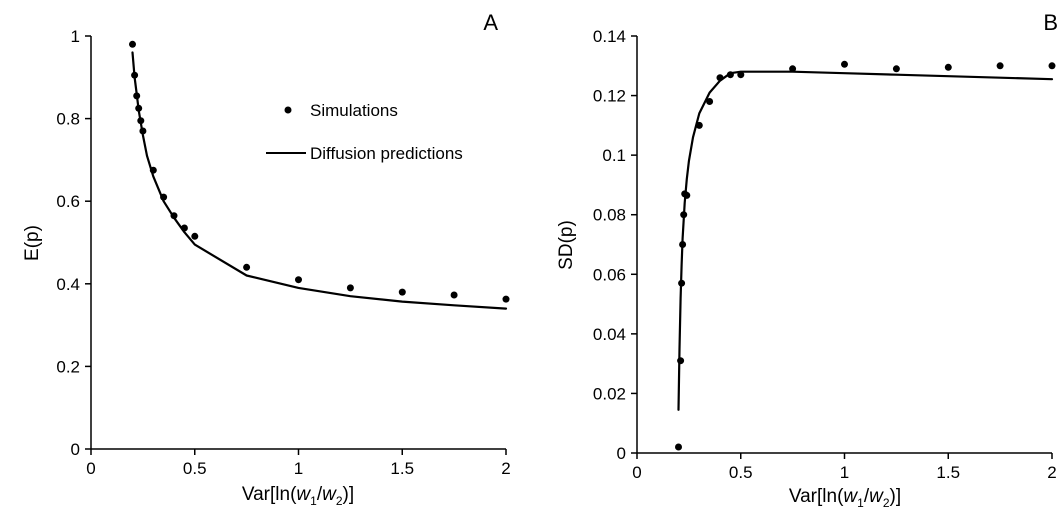  I want to click on panel-a-letter: A, so click(490, 22).